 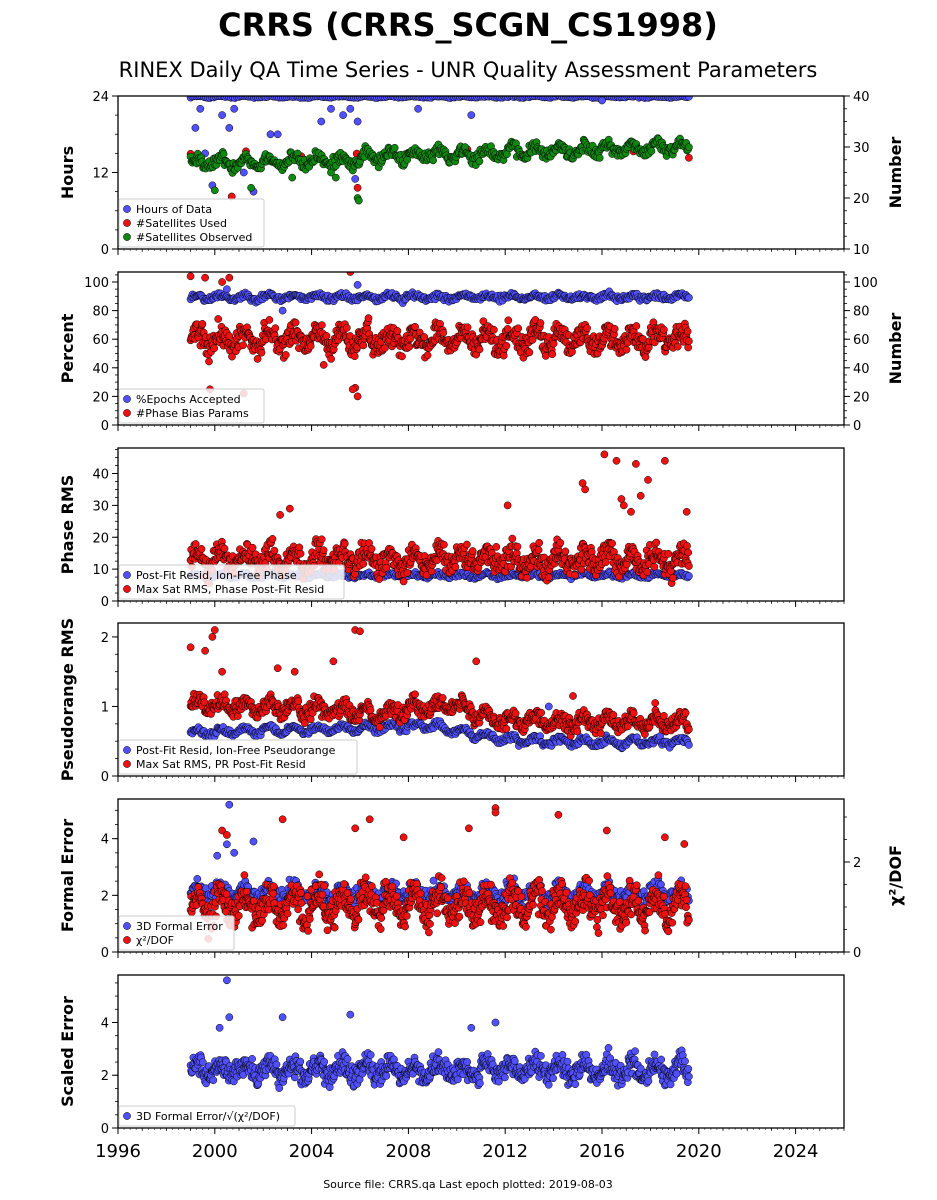 I want to click on y-right-tick-label: 10, so click(x=861, y=250).